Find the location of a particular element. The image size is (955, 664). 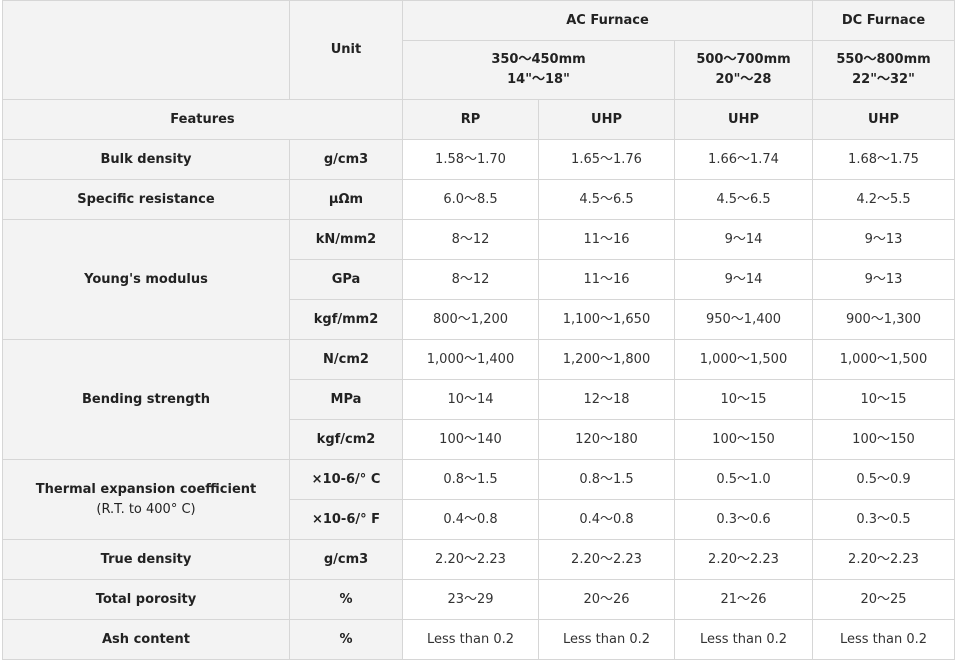

feature-label: Young's modulus is located at coordinates (146, 279).